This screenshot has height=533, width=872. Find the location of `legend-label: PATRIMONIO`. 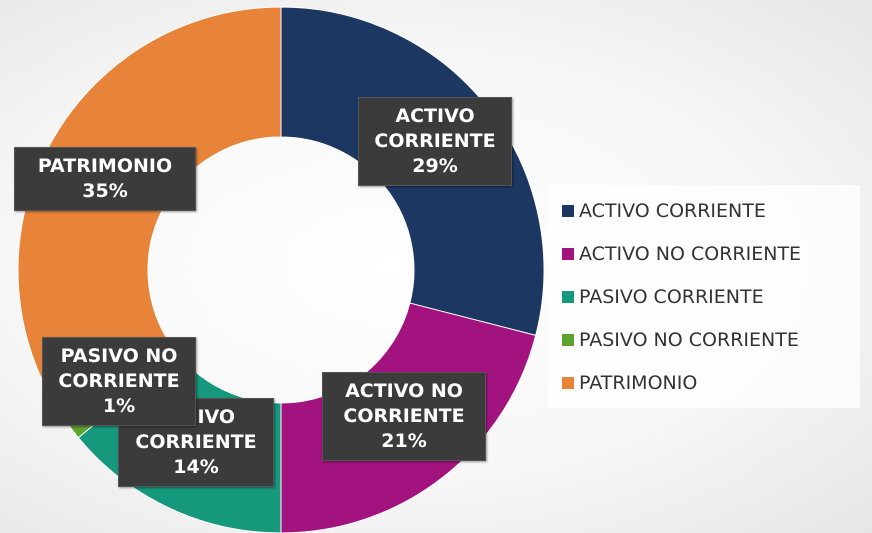

legend-label: PATRIMONIO is located at coordinates (638, 383).